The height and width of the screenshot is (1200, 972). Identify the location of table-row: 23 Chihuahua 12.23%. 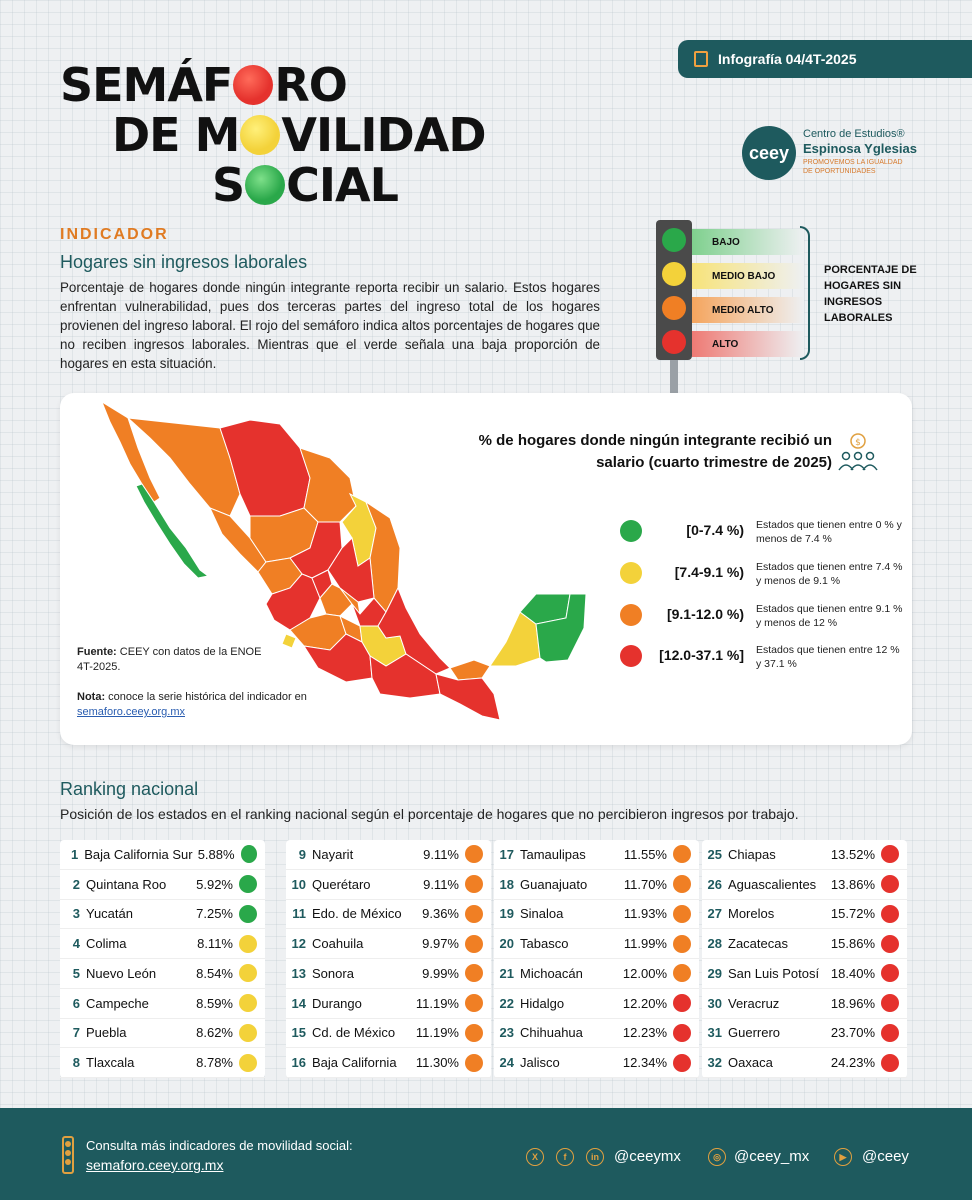
(596, 1034).